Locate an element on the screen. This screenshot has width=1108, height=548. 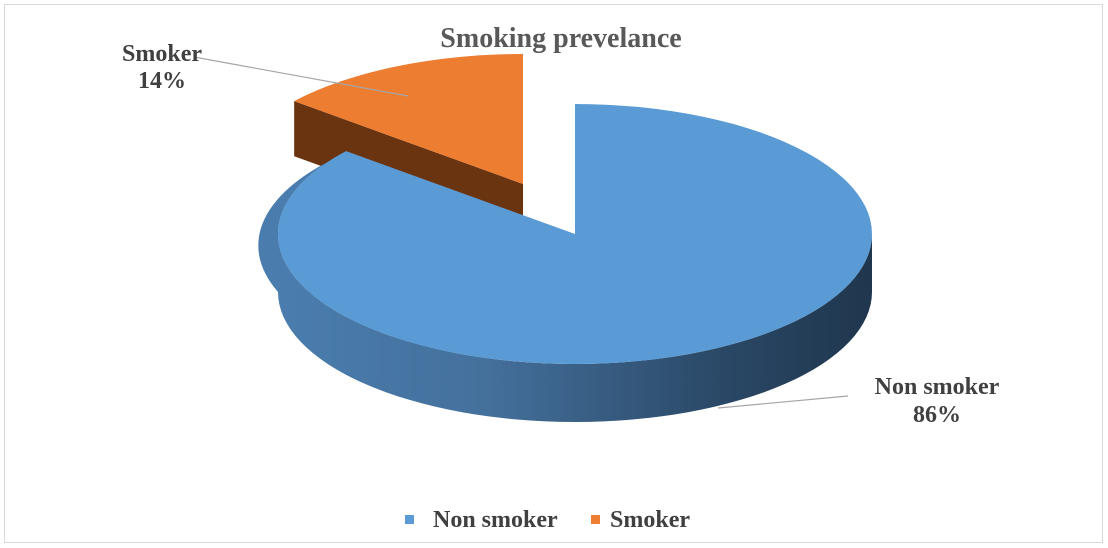
smoker-leader-line is located at coordinates (301, 76).